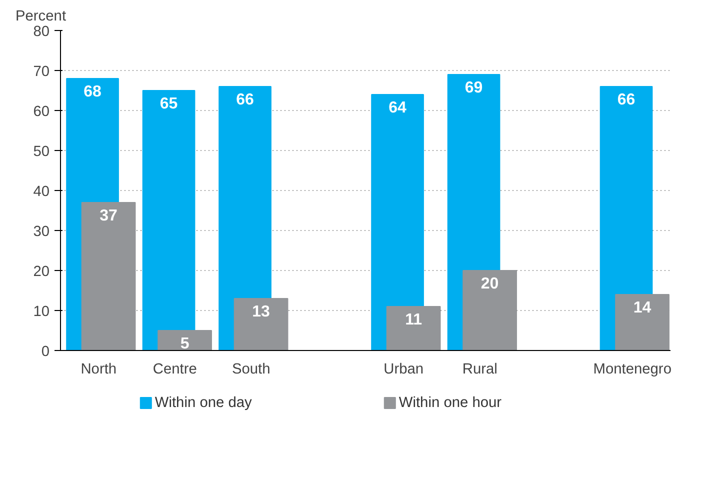  What do you see at coordinates (480, 370) in the screenshot?
I see `x-tick-label: Rural` at bounding box center [480, 370].